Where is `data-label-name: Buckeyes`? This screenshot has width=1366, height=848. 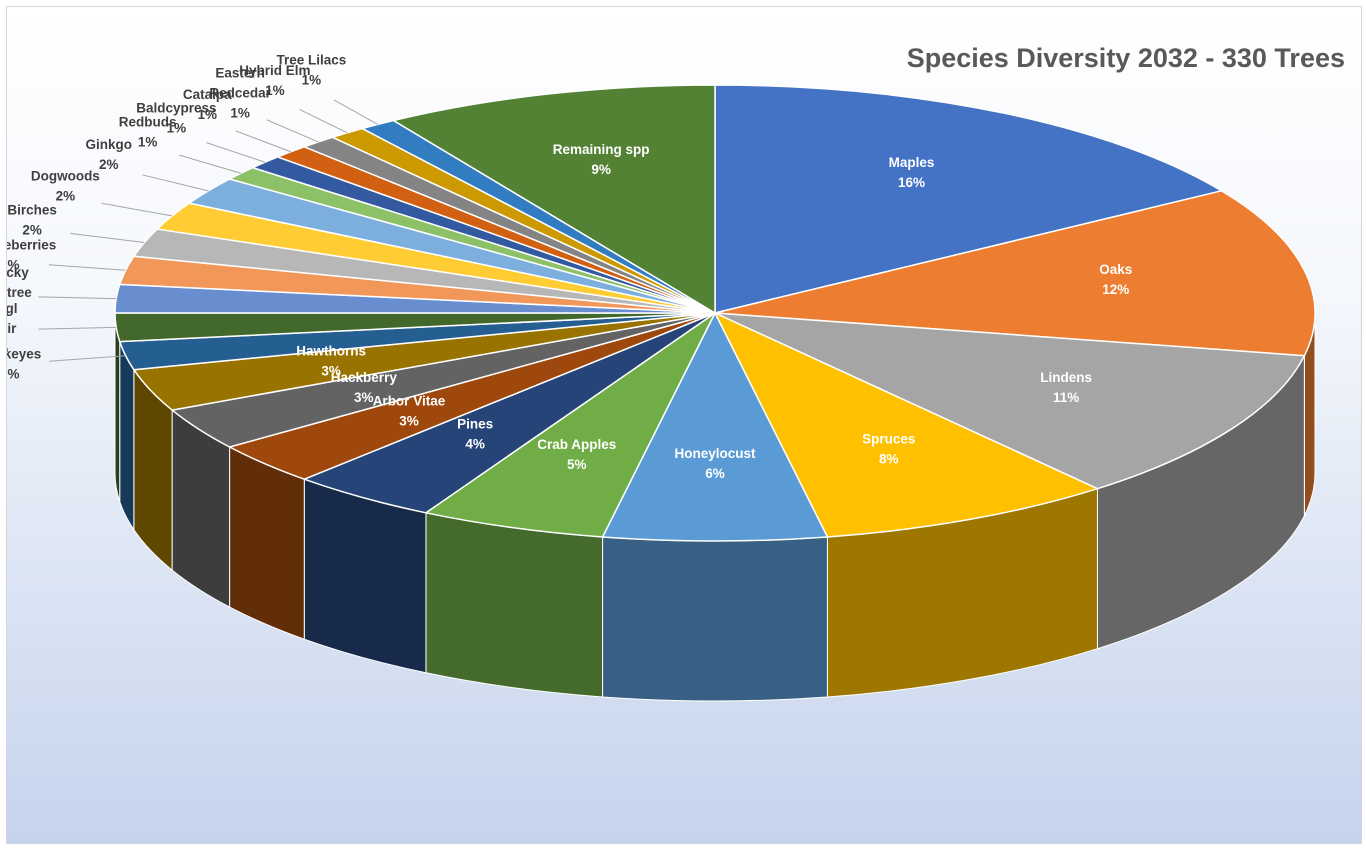 data-label-name: Buckeyes is located at coordinates (24, 353).